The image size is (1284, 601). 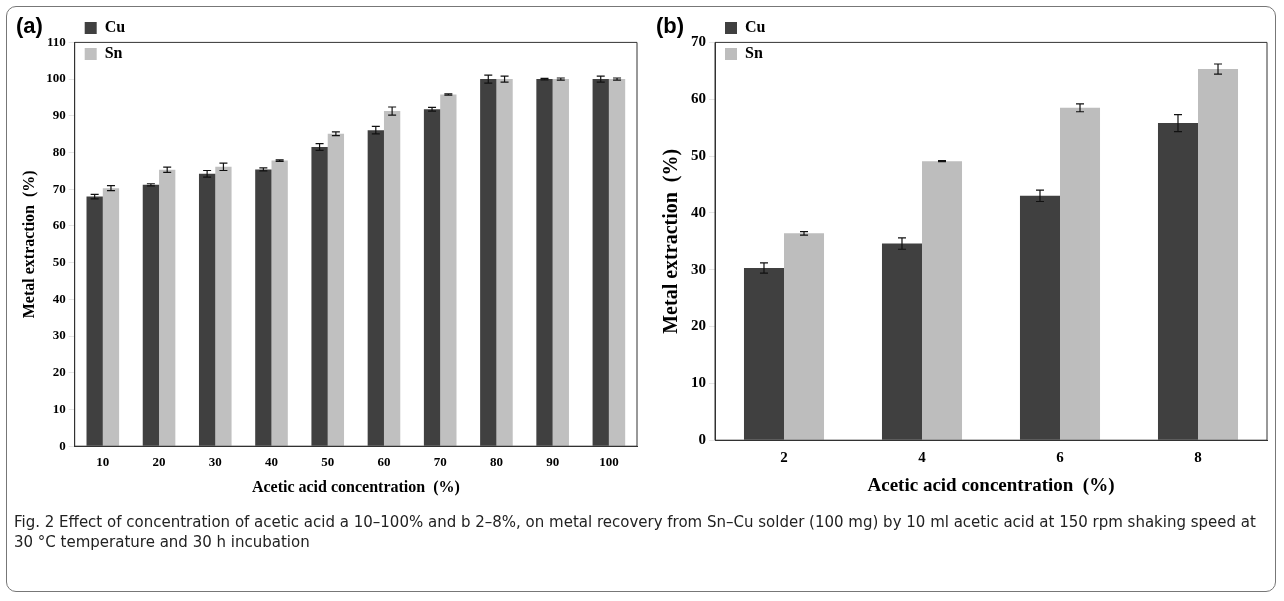 I want to click on y-tick-label: 110, so click(x=56, y=41).